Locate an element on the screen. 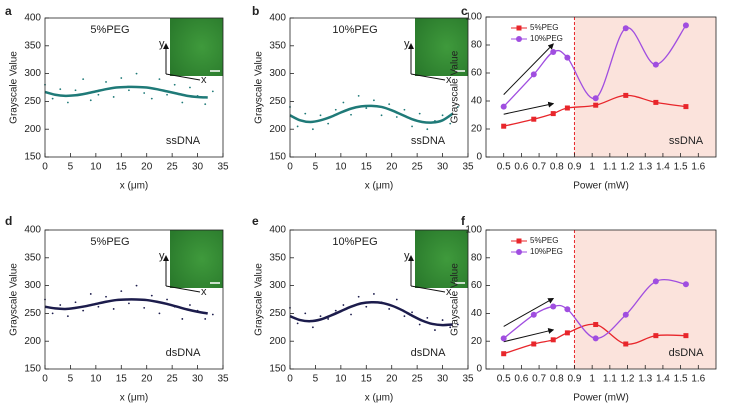  y-tick-label: 400 is located at coordinates (32, 230).